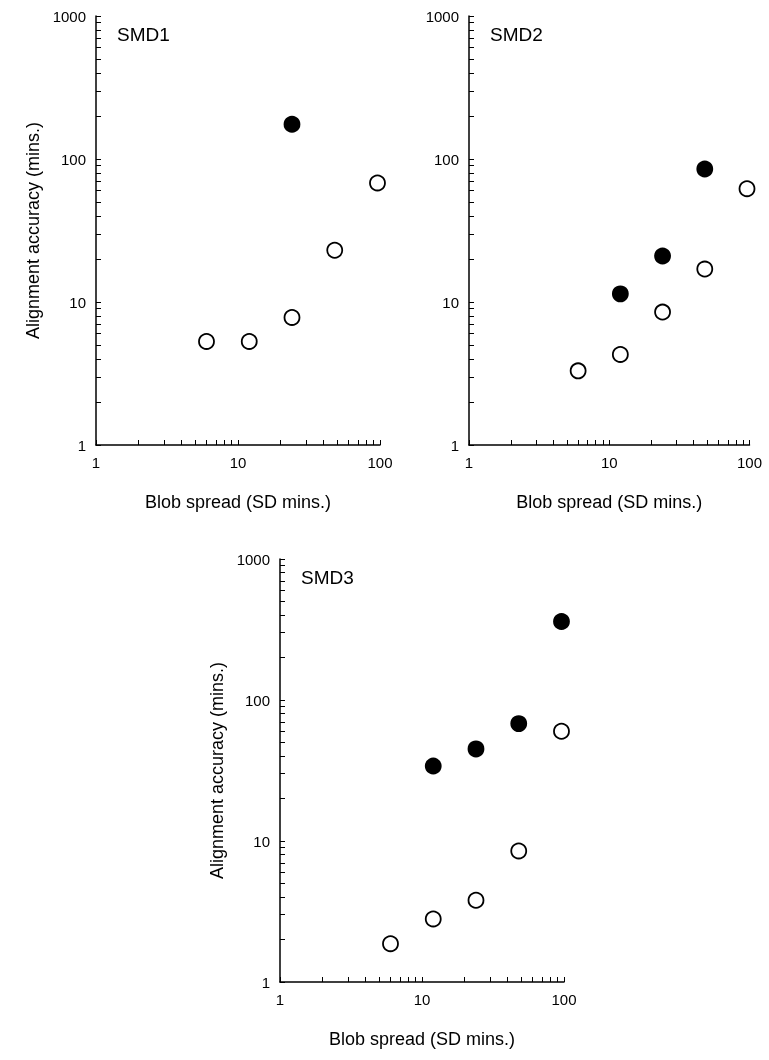 This screenshot has height=1060, width=769. Describe the element at coordinates (143, 34) in the screenshot. I see `chart-title: SMD1` at that location.